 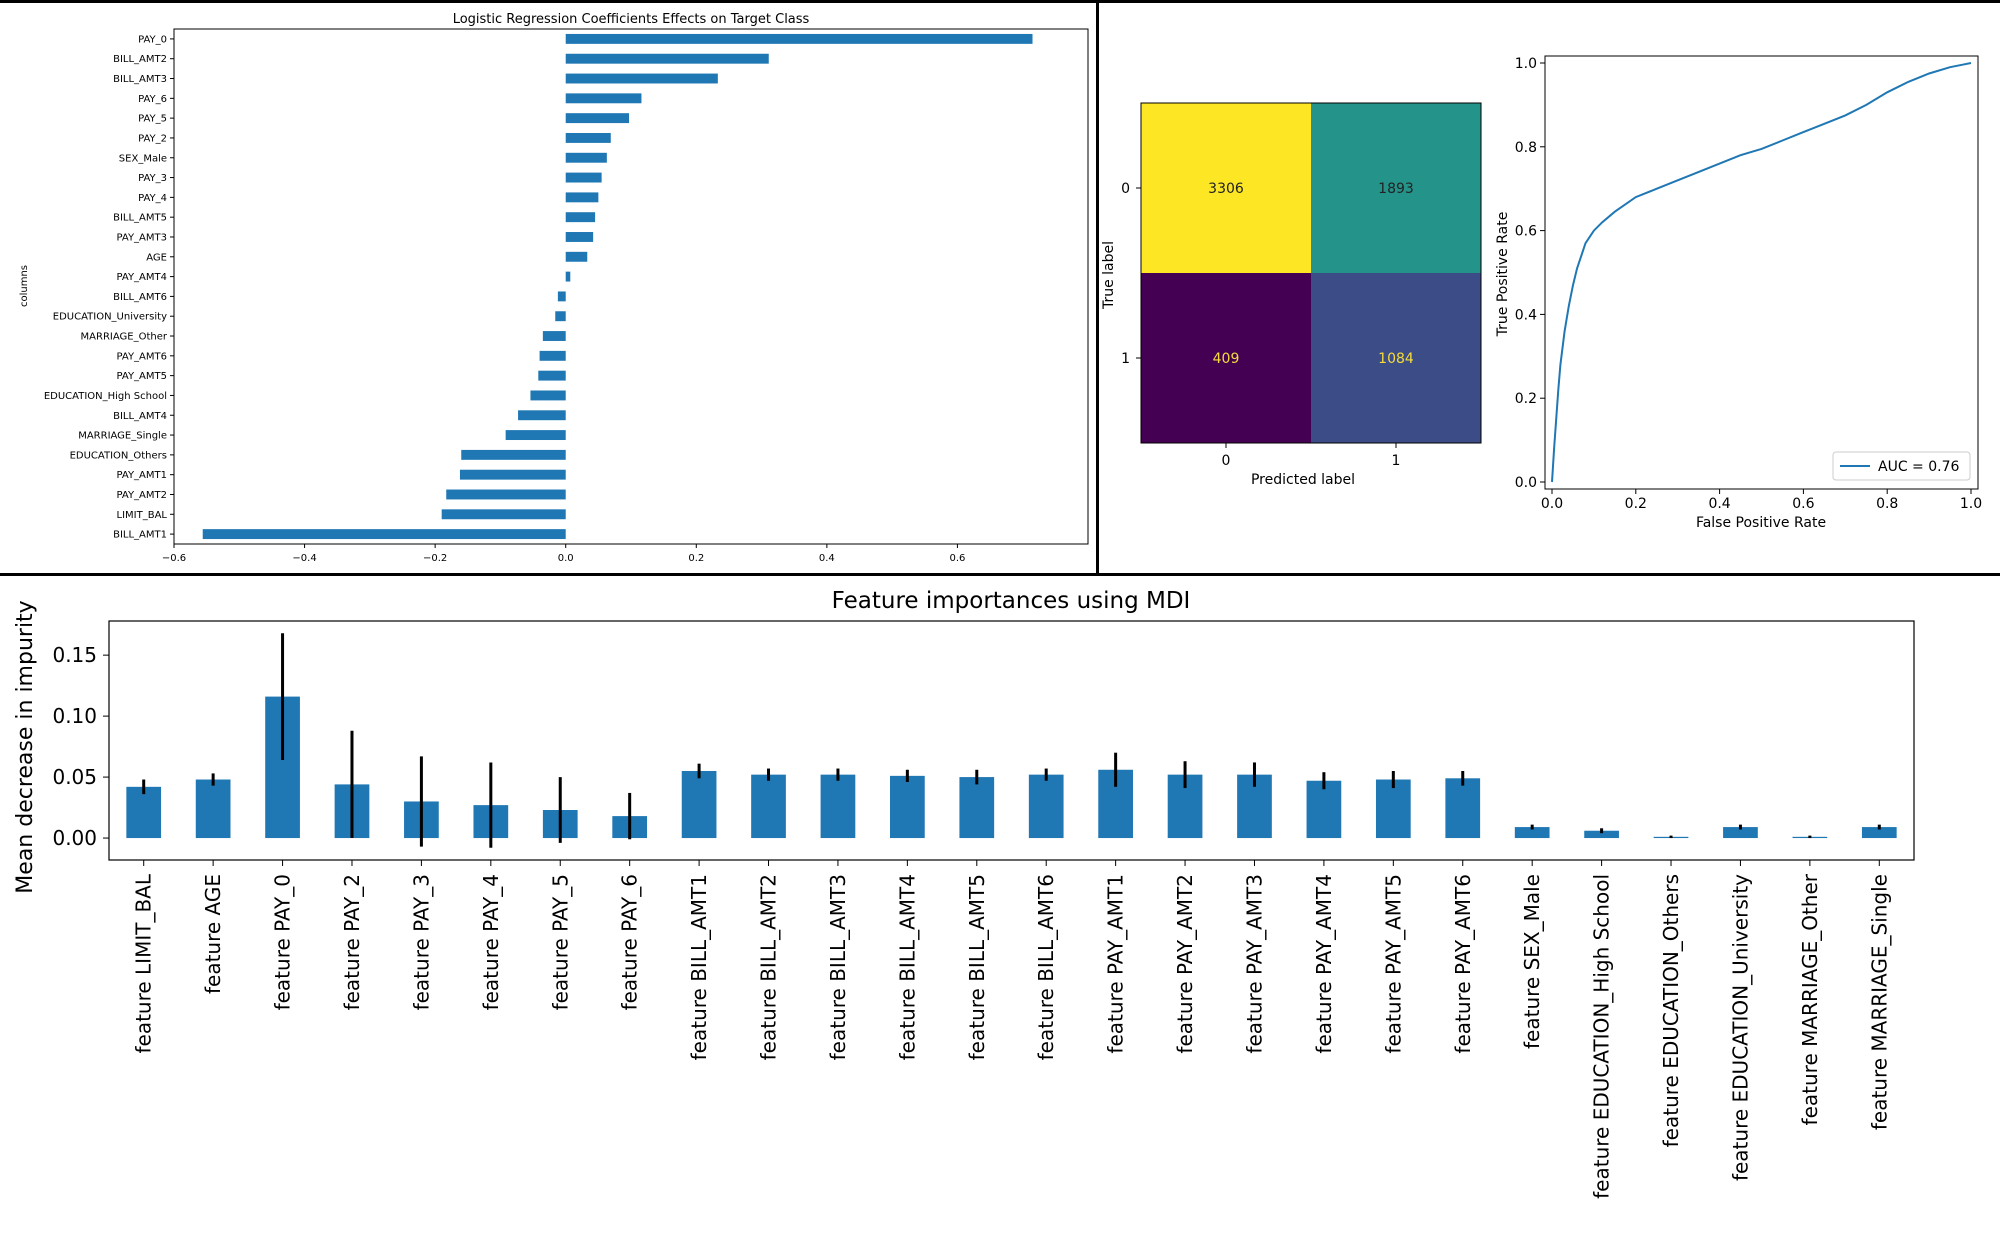 I want to click on feature-importance-category-label: feature MARRIAGE_Other, so click(x=1810, y=999).